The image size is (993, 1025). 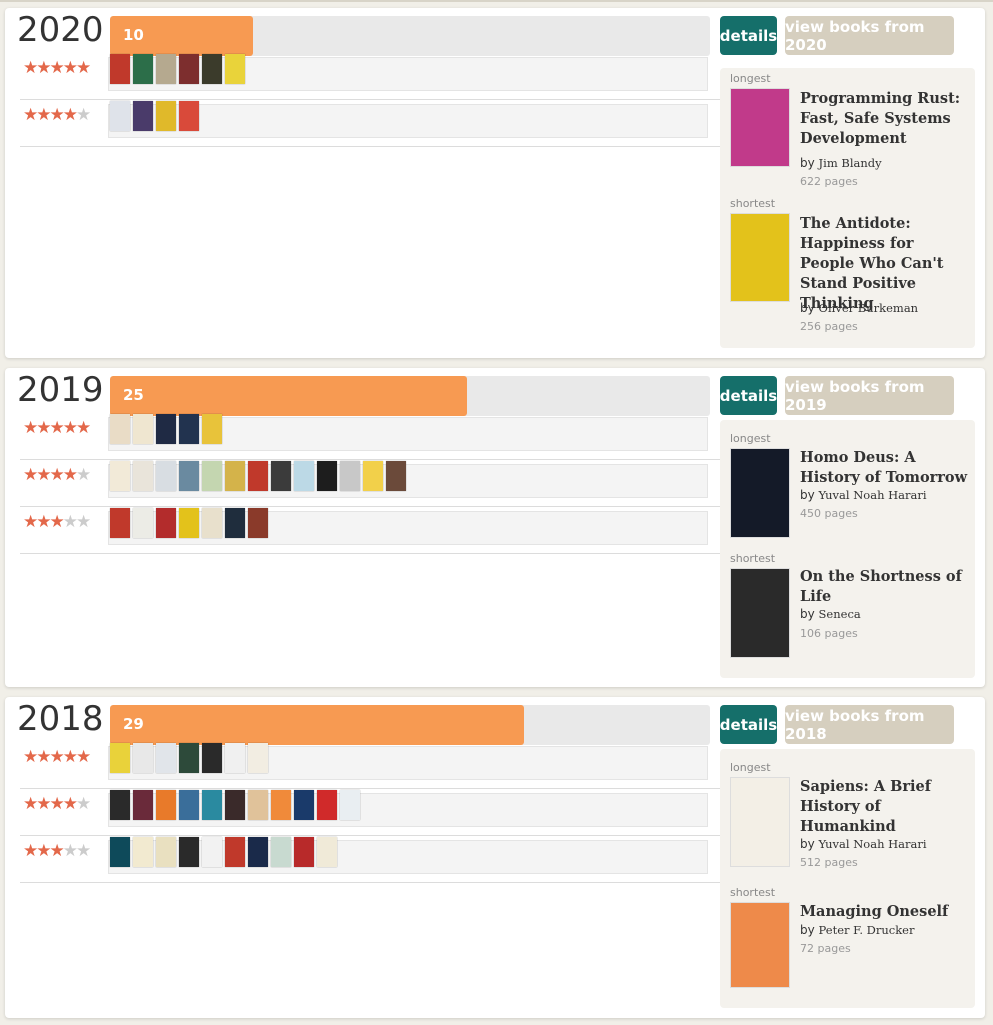 I want to click on rating-row-5-stars: ★★★★★, so click(x=370, y=76).